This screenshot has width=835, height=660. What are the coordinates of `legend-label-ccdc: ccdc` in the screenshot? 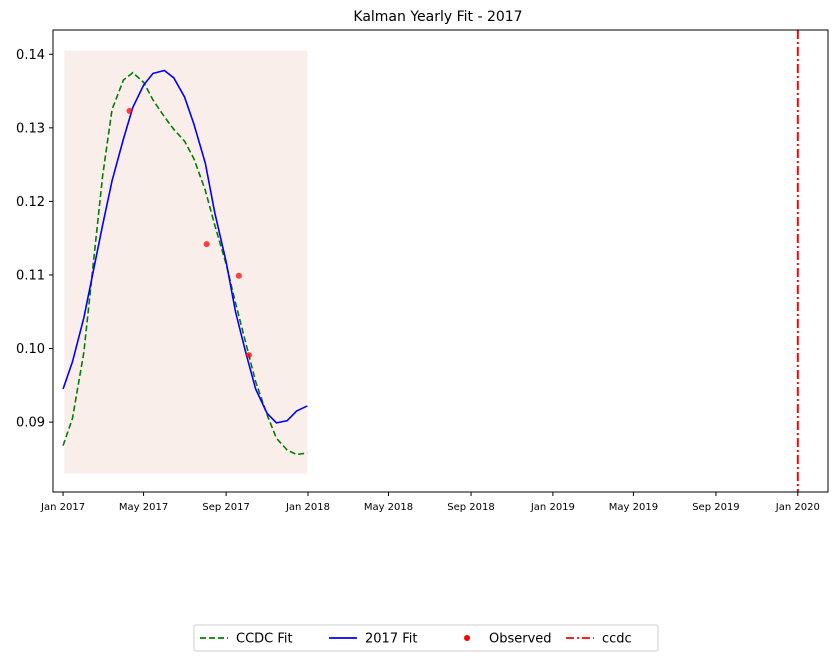 It's located at (617, 639).